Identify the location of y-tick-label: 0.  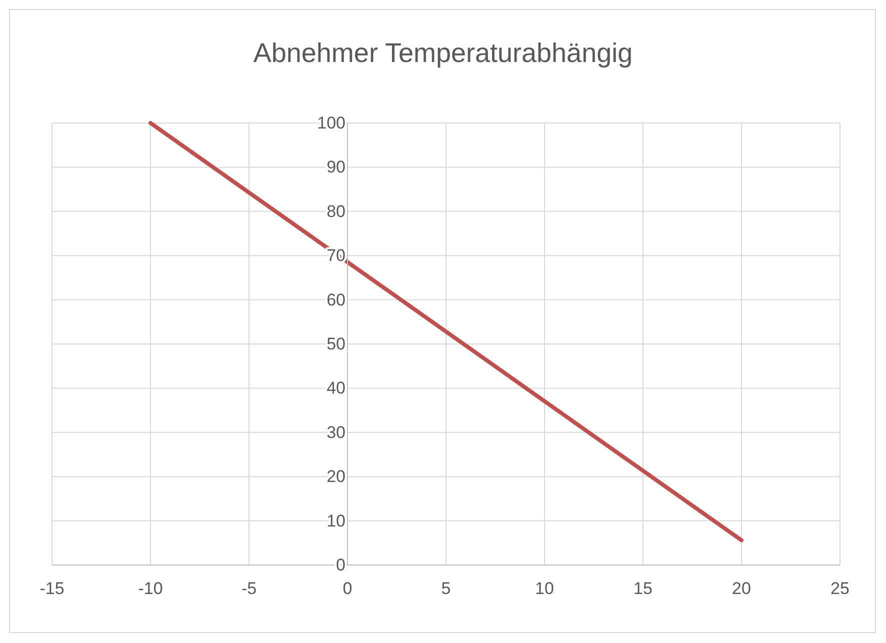
(341, 564).